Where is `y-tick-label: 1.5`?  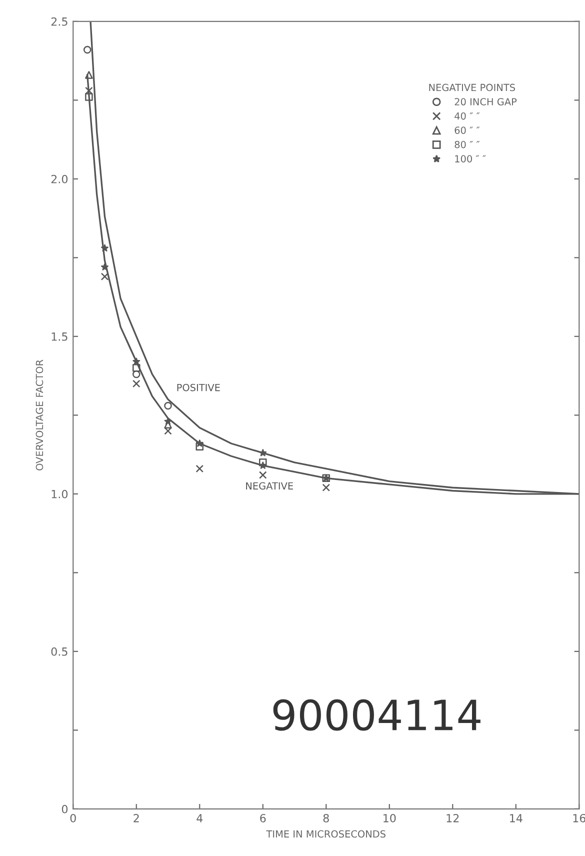 y-tick-label: 1.5 is located at coordinates (60, 336).